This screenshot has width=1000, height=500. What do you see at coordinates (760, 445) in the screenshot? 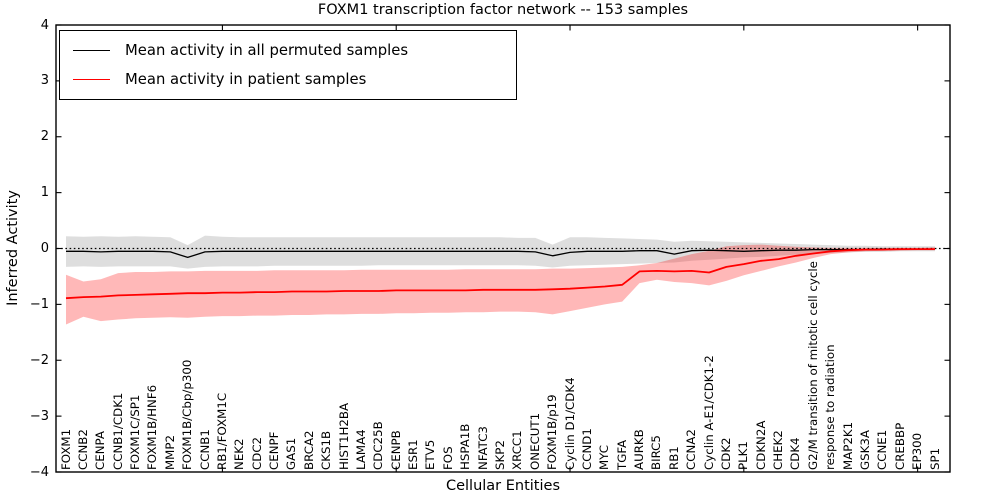
I see `x-category-label: CDKN2A` at bounding box center [760, 445].